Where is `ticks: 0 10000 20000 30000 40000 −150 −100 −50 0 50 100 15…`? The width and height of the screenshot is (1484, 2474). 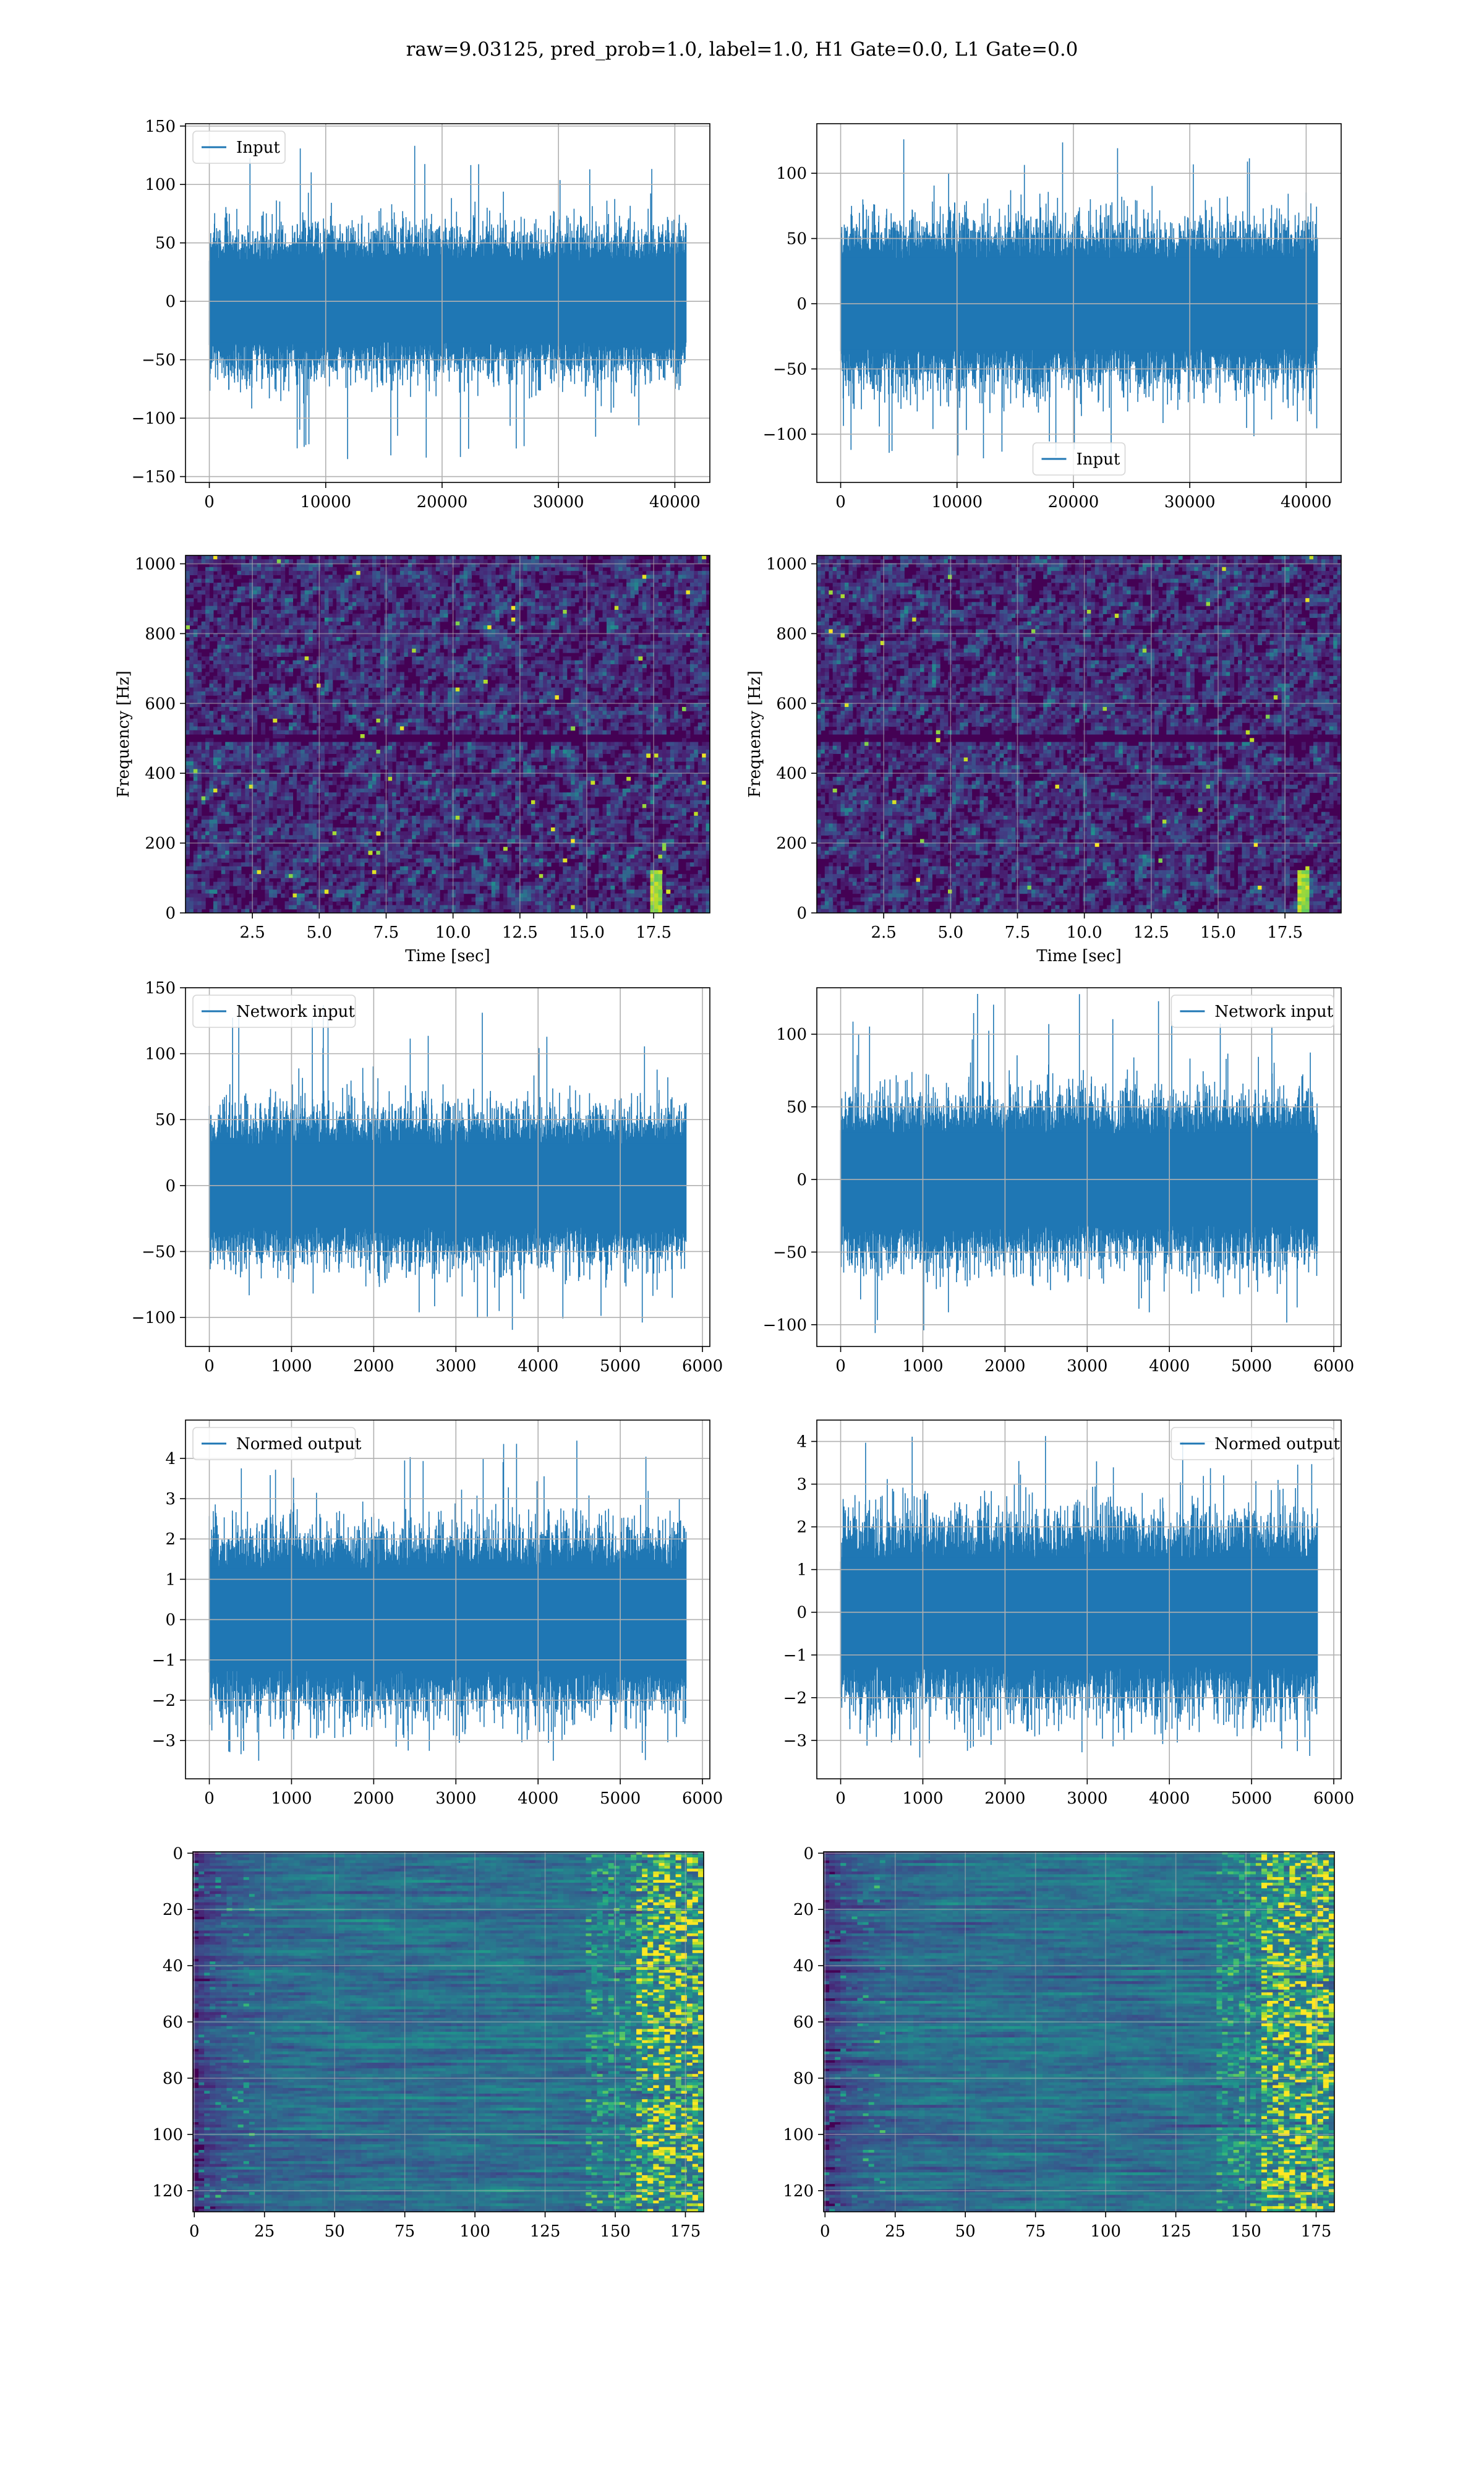
ticks: 0 10000 20000 30000 40000 −150 −100 −50 0 50 100 15… is located at coordinates (416, 314).